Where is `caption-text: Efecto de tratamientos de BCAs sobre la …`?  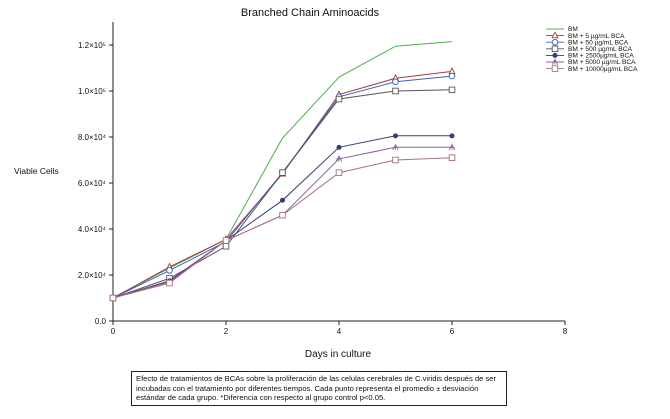
caption-text: Efecto de tratamientos de BCAs sobre la … is located at coordinates (316, 388).